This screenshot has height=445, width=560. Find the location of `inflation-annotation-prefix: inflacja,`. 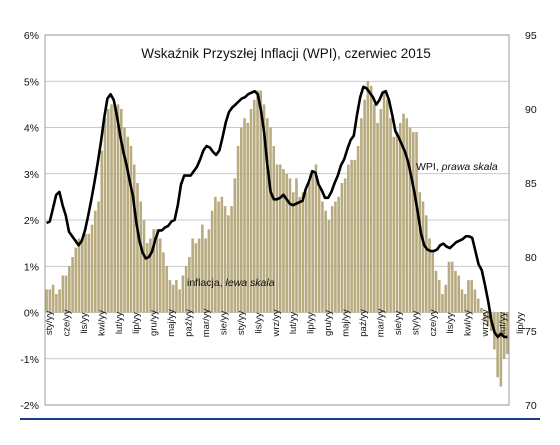

inflation-annotation-prefix: inflacja, is located at coordinates (206, 283).